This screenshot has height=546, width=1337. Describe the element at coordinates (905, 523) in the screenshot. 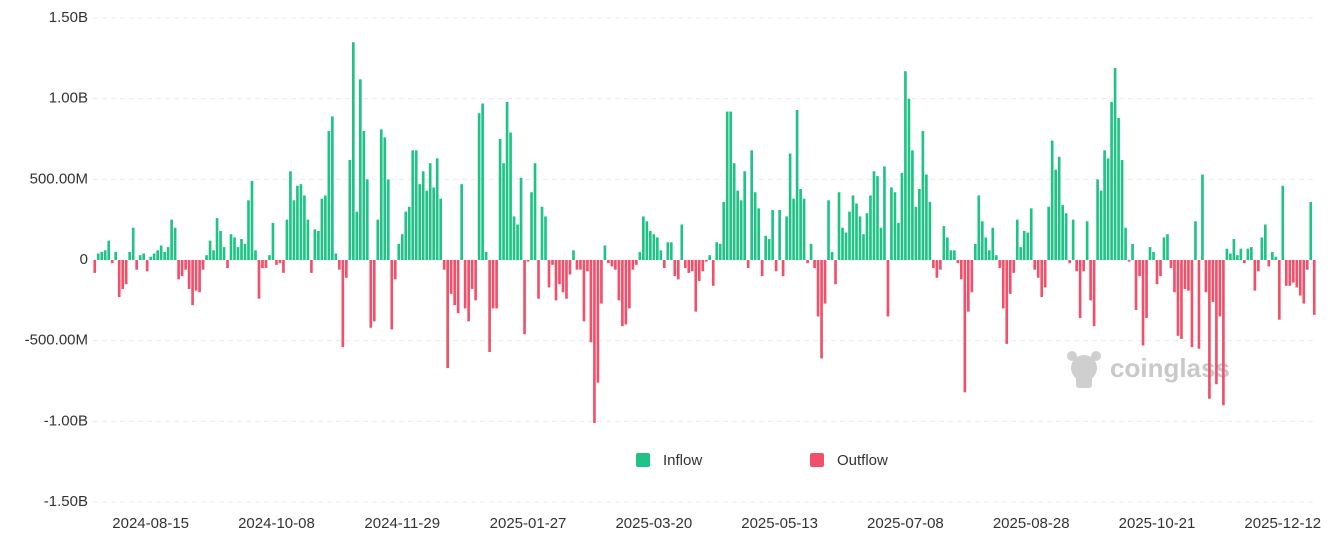

I see `x-tick-label: 2025-07-08` at that location.